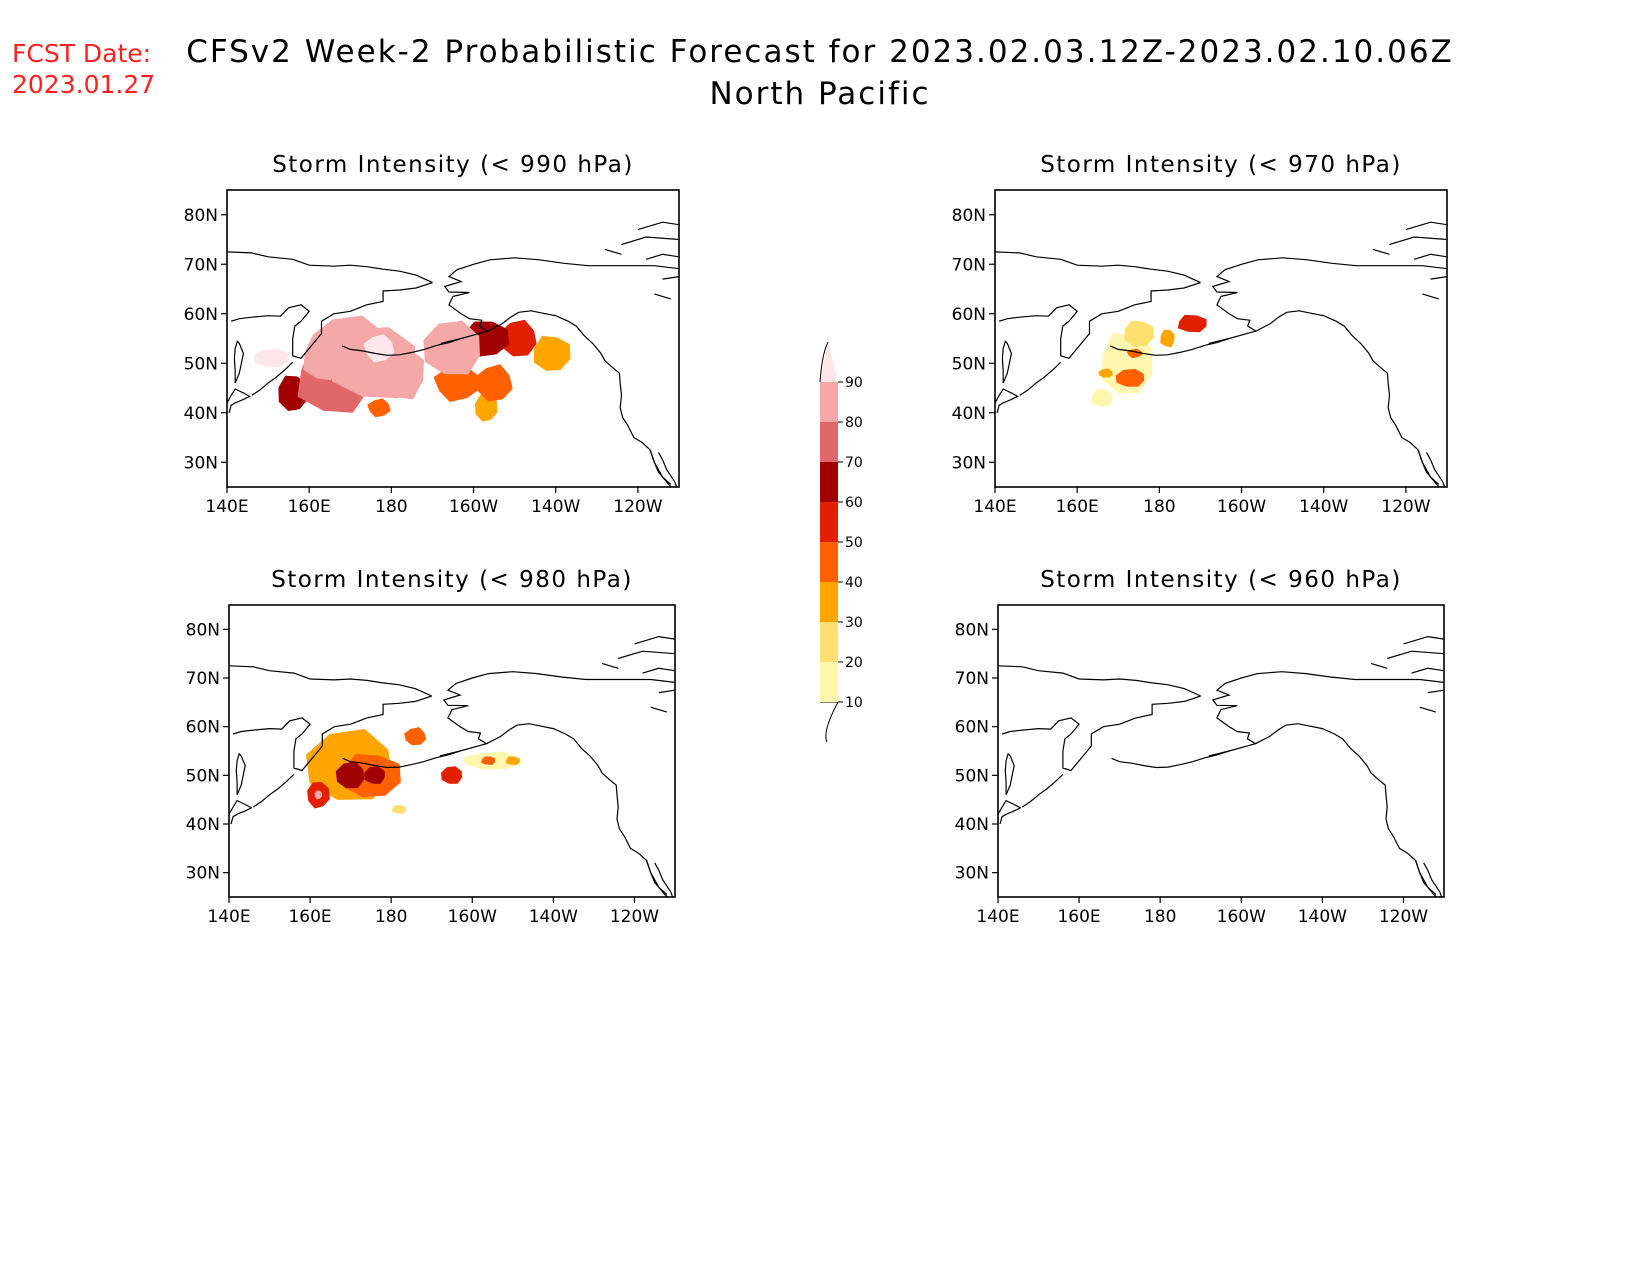 Image resolution: width=1650 pixels, height=1275 pixels. I want to click on colorbar-label: 70, so click(854, 463).